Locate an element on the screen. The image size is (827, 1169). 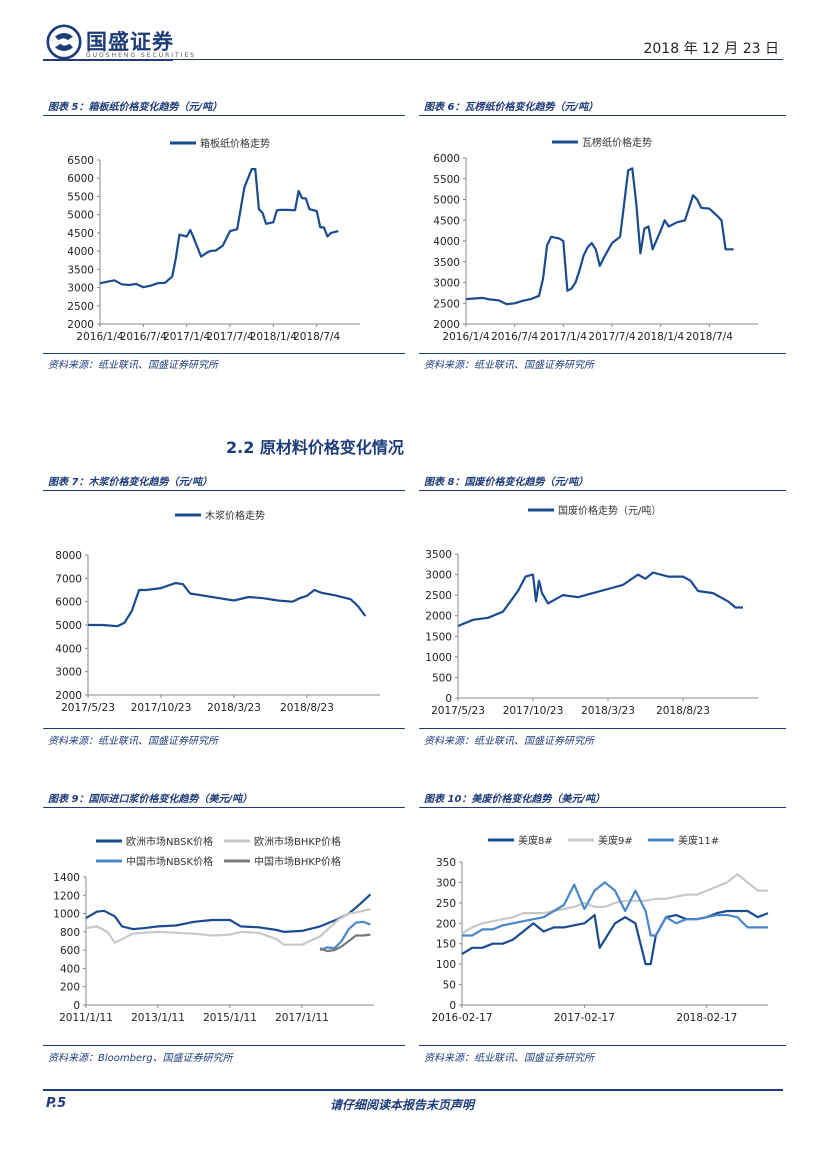
x-tick-label: 2017/1/11 is located at coordinates (302, 1018).